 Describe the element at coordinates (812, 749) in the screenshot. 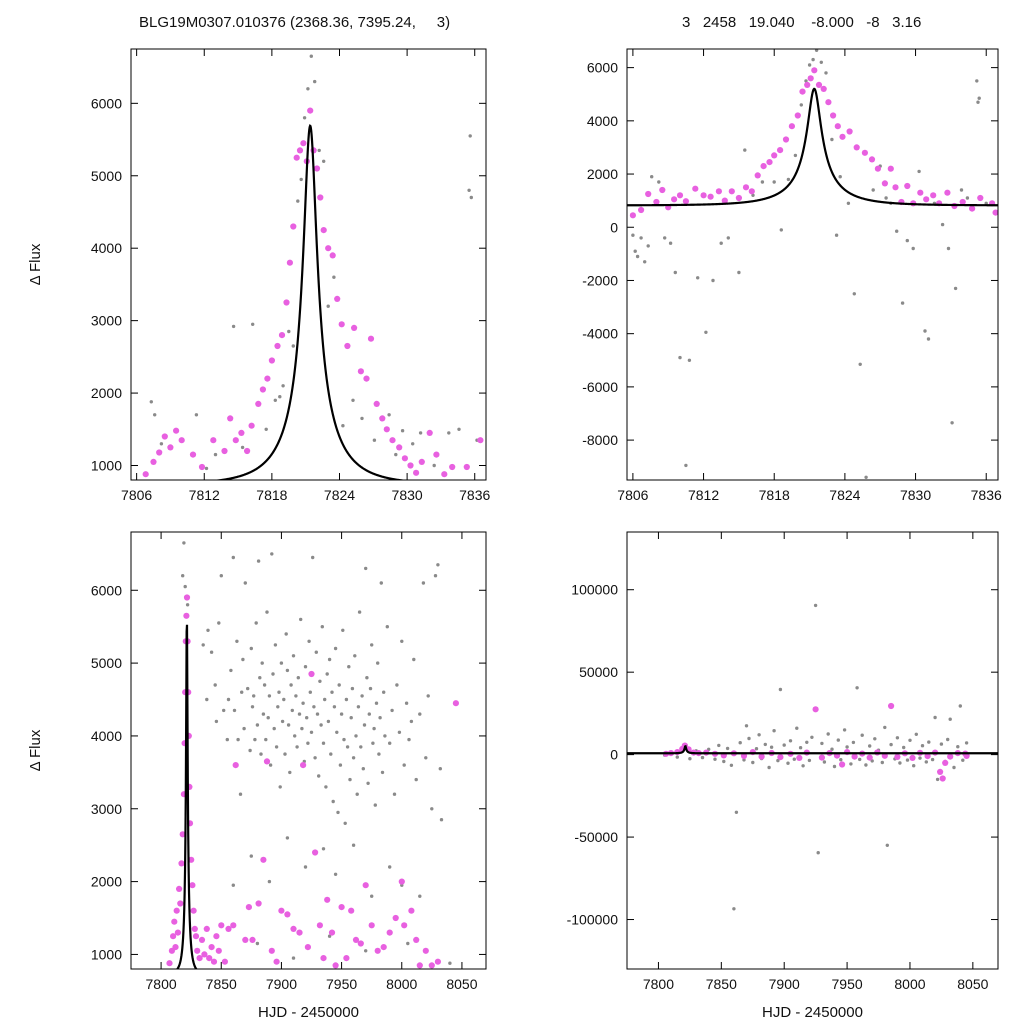

I see `model-curve` at that location.